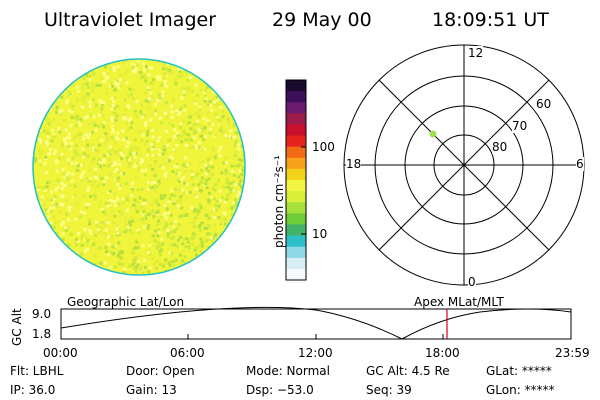  What do you see at coordinates (476, 53) in the screenshot?
I see `mlt-label-12: 12` at bounding box center [476, 53].